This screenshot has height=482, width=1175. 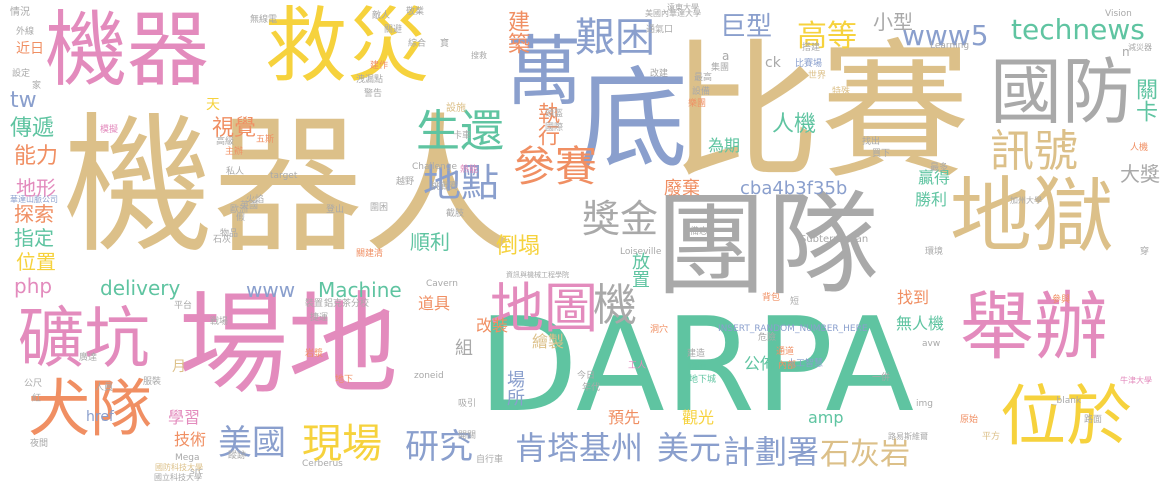 What do you see at coordinates (620, 219) in the screenshot?
I see `word-cloud-word: 獎金` at bounding box center [620, 219].